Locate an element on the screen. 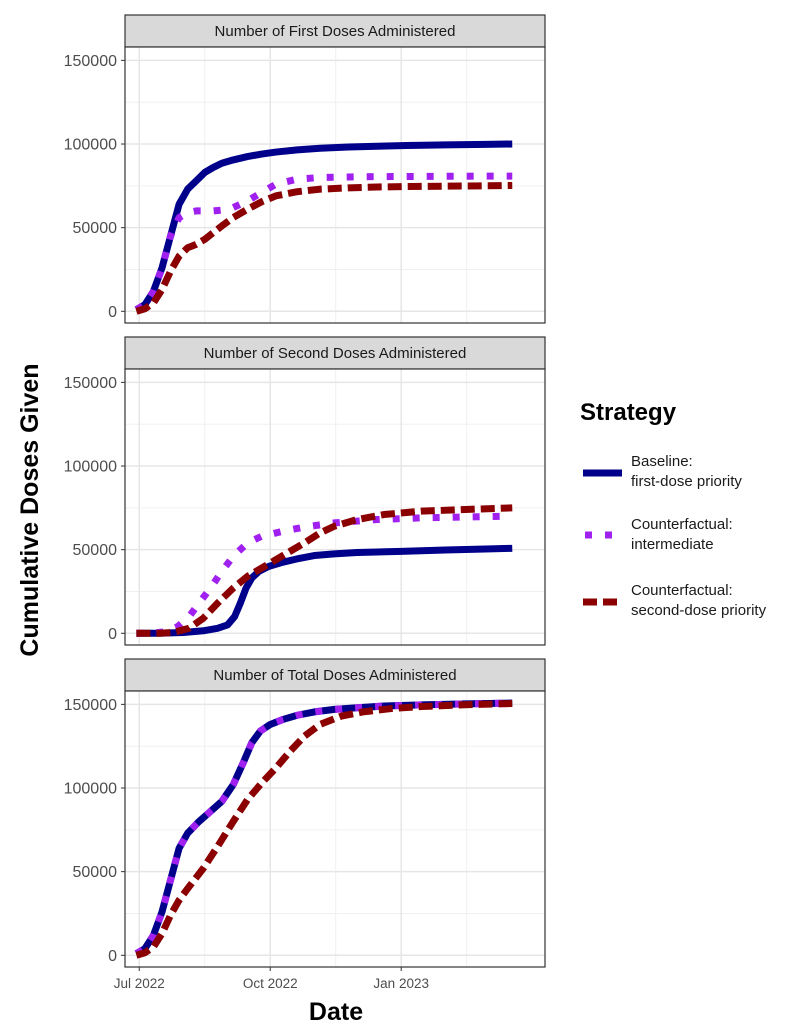  panel-title: Number of First Doses Administered is located at coordinates (335, 31).